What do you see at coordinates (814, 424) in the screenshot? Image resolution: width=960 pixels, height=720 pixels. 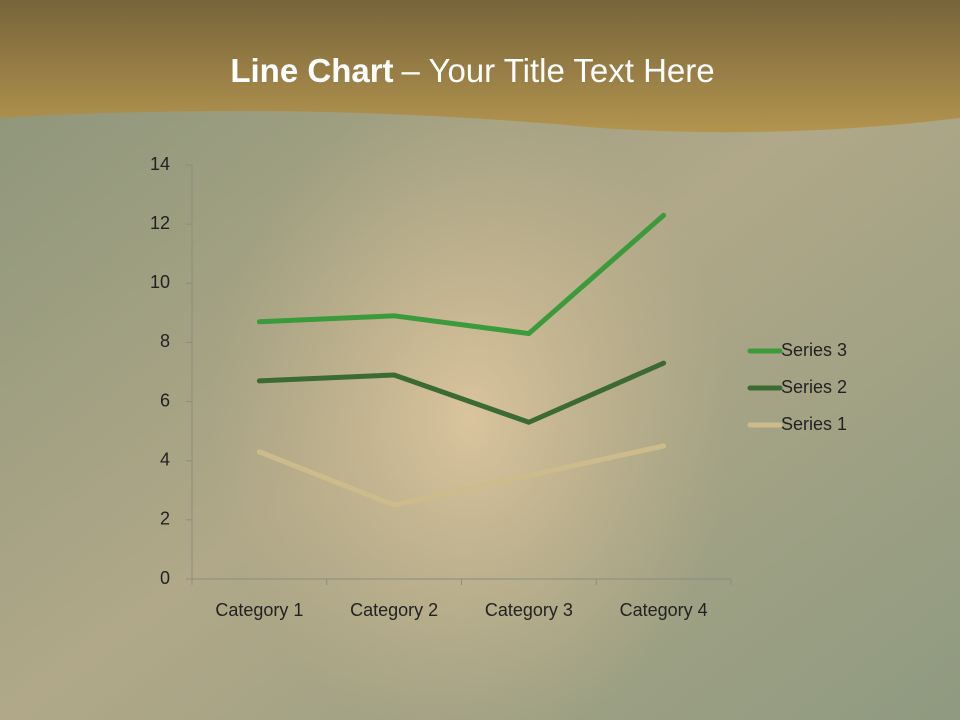 I see `legend-label: Series 1` at bounding box center [814, 424].